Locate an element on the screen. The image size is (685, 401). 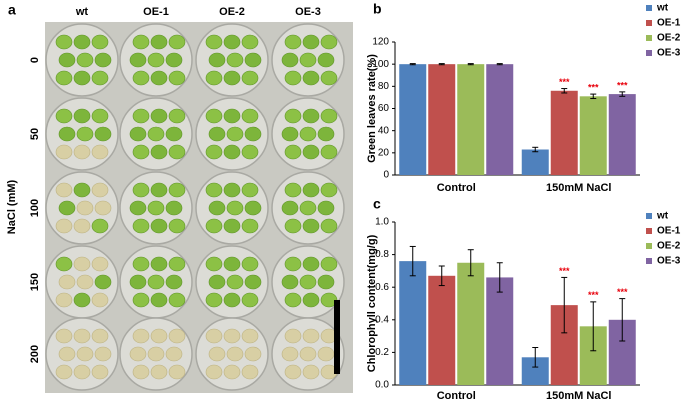
column-label: OE-1 is located at coordinates (156, 12).